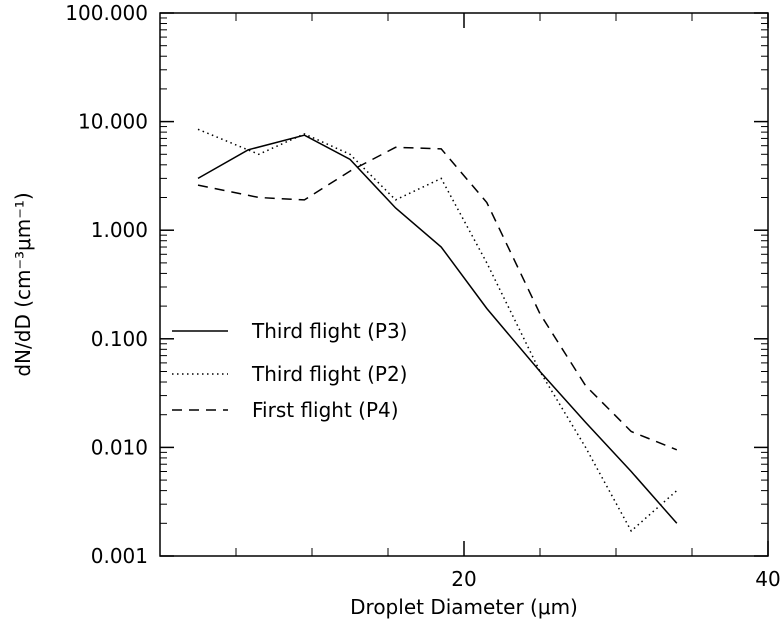 This screenshot has height=624, width=780. What do you see at coordinates (329, 374) in the screenshot?
I see `legend-label-p2: Third flight (P2)` at bounding box center [329, 374].